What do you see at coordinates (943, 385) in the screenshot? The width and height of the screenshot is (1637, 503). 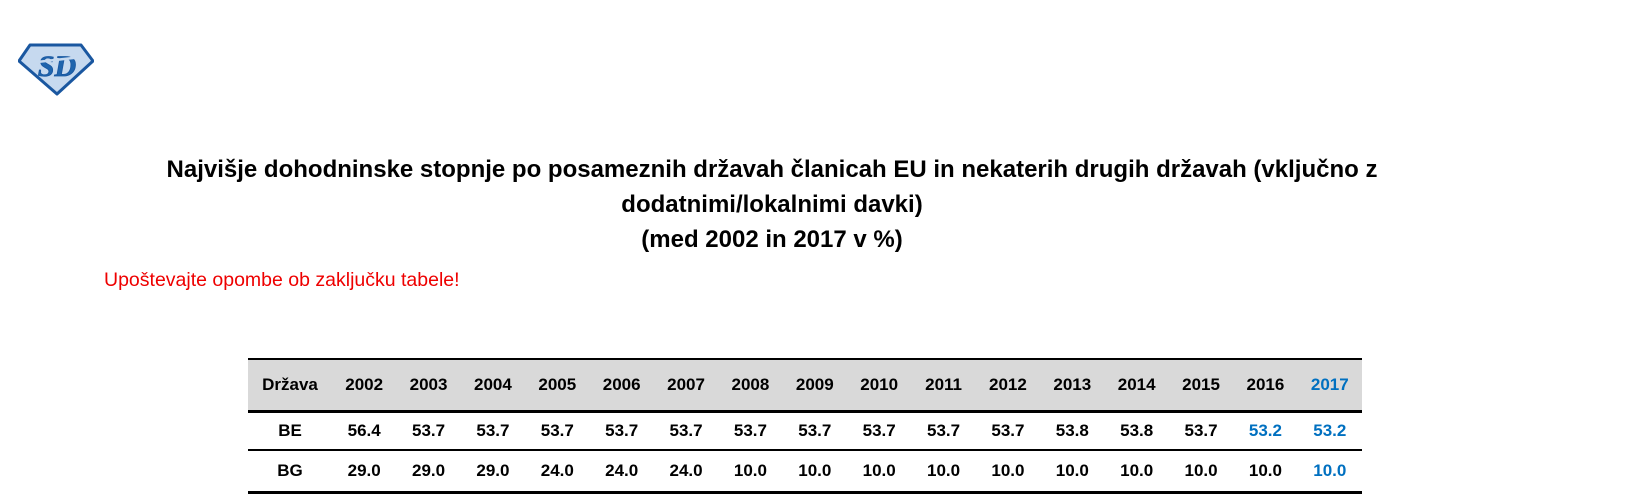 I see `column-header-year: 2011` at bounding box center [943, 385].